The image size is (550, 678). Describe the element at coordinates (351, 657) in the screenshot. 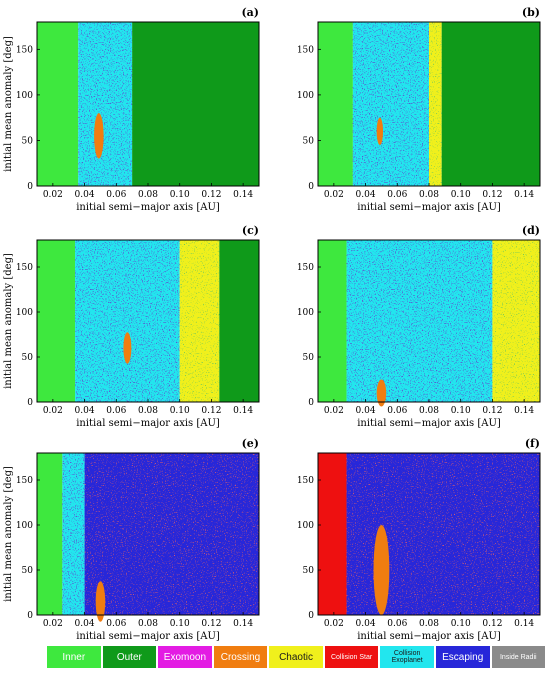

I see `legend-item-collision-star: Collision Star` at that location.